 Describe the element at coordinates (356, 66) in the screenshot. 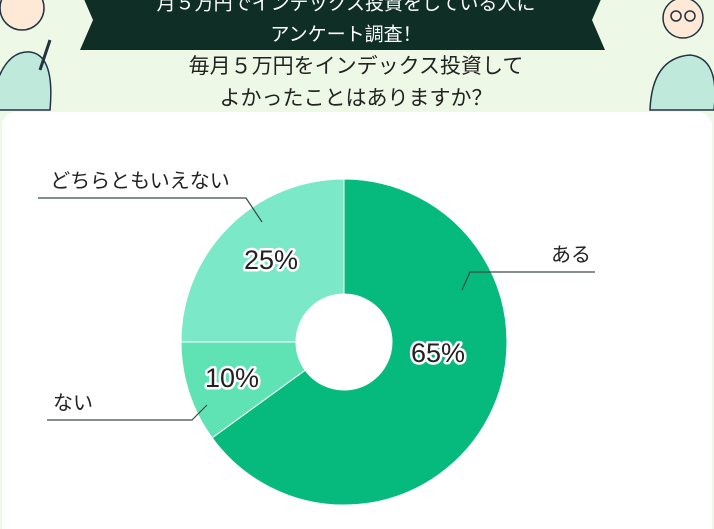

I see `chart-subtitle: 毎月５万円をインデックス投資して` at that location.